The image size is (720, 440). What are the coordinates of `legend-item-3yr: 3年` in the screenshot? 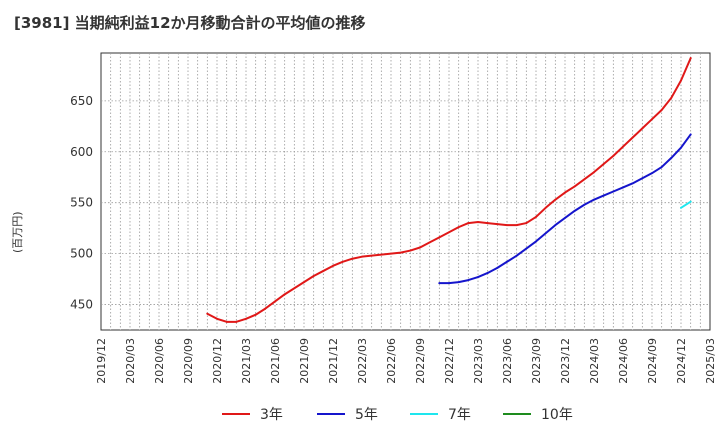 It's located at (252, 414).